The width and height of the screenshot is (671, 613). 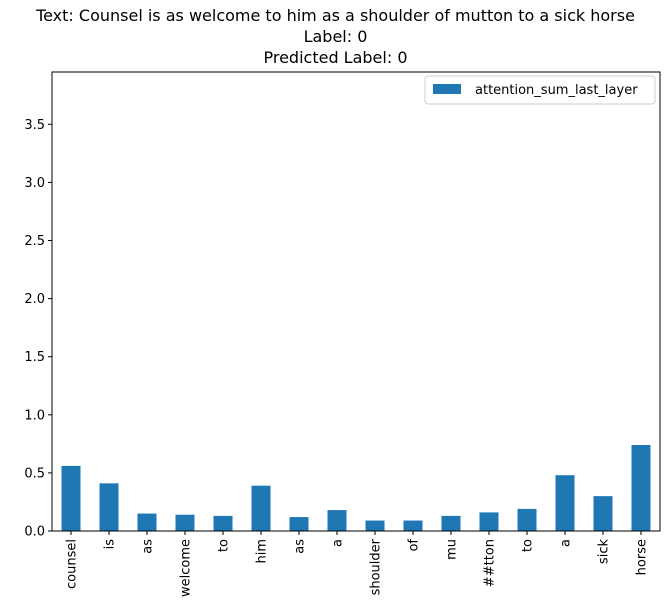 What do you see at coordinates (356, 488) in the screenshot?
I see `bars-group` at bounding box center [356, 488].